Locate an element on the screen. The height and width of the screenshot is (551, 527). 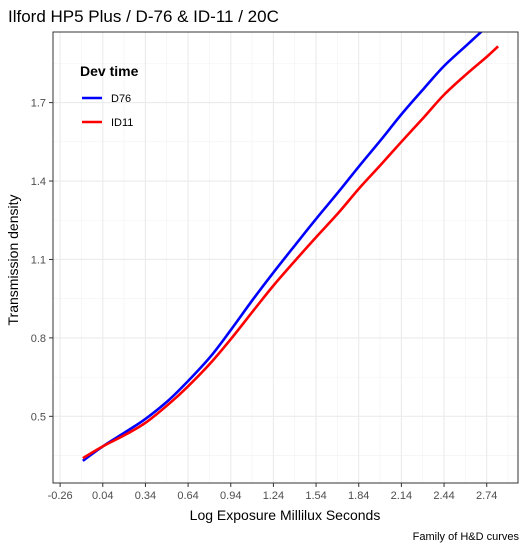
x-tick-label: 1.54 is located at coordinates (315, 496).